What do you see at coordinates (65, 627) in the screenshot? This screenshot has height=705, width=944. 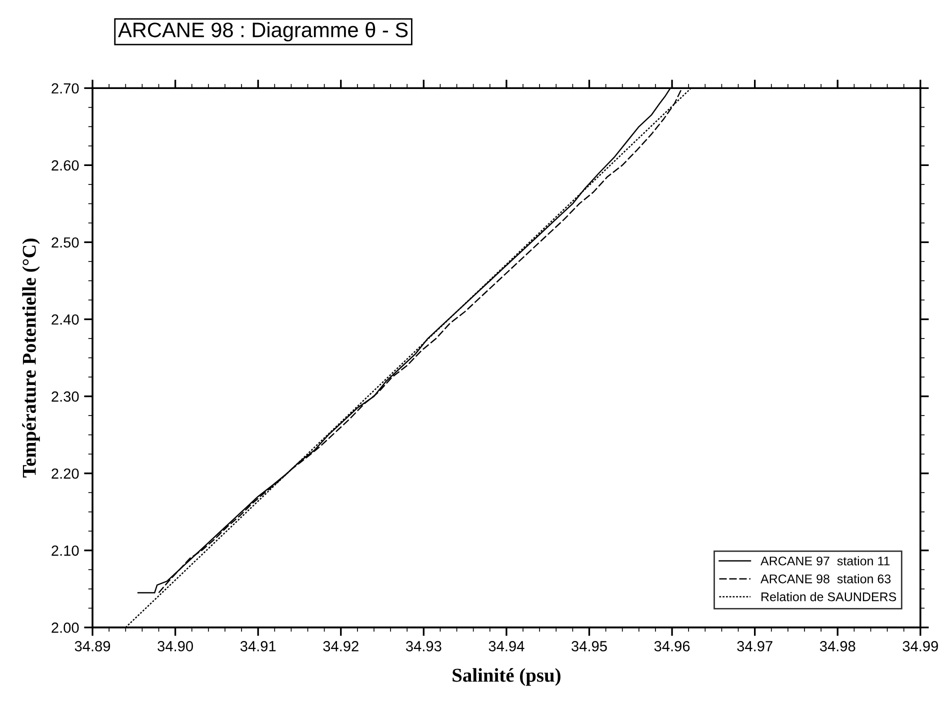 I see `y-tick-label: 2.00` at bounding box center [65, 627].